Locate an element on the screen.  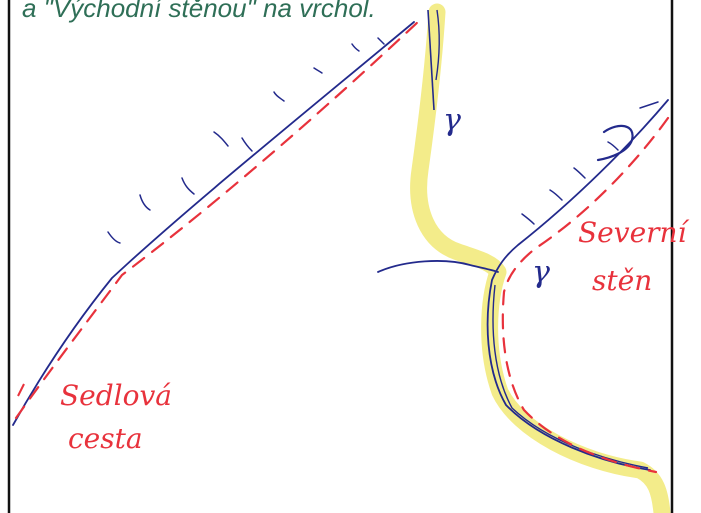
saddle-route-label-line1: Sedlová is located at coordinates (116, 395).